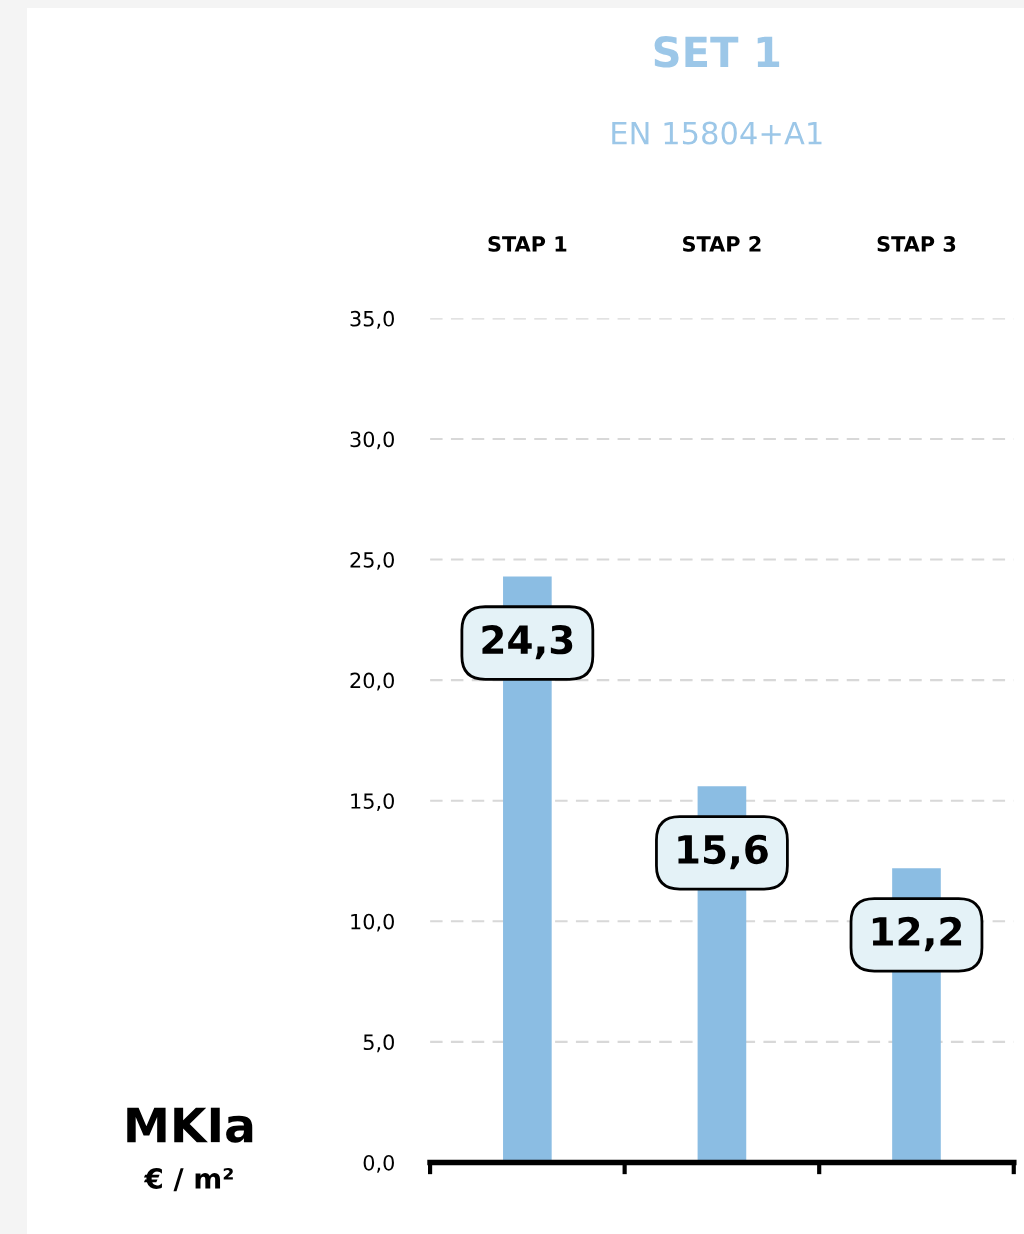  Describe the element at coordinates (717, 133) in the screenshot. I see `chart-subtitle: EN 15804+A1` at that location.